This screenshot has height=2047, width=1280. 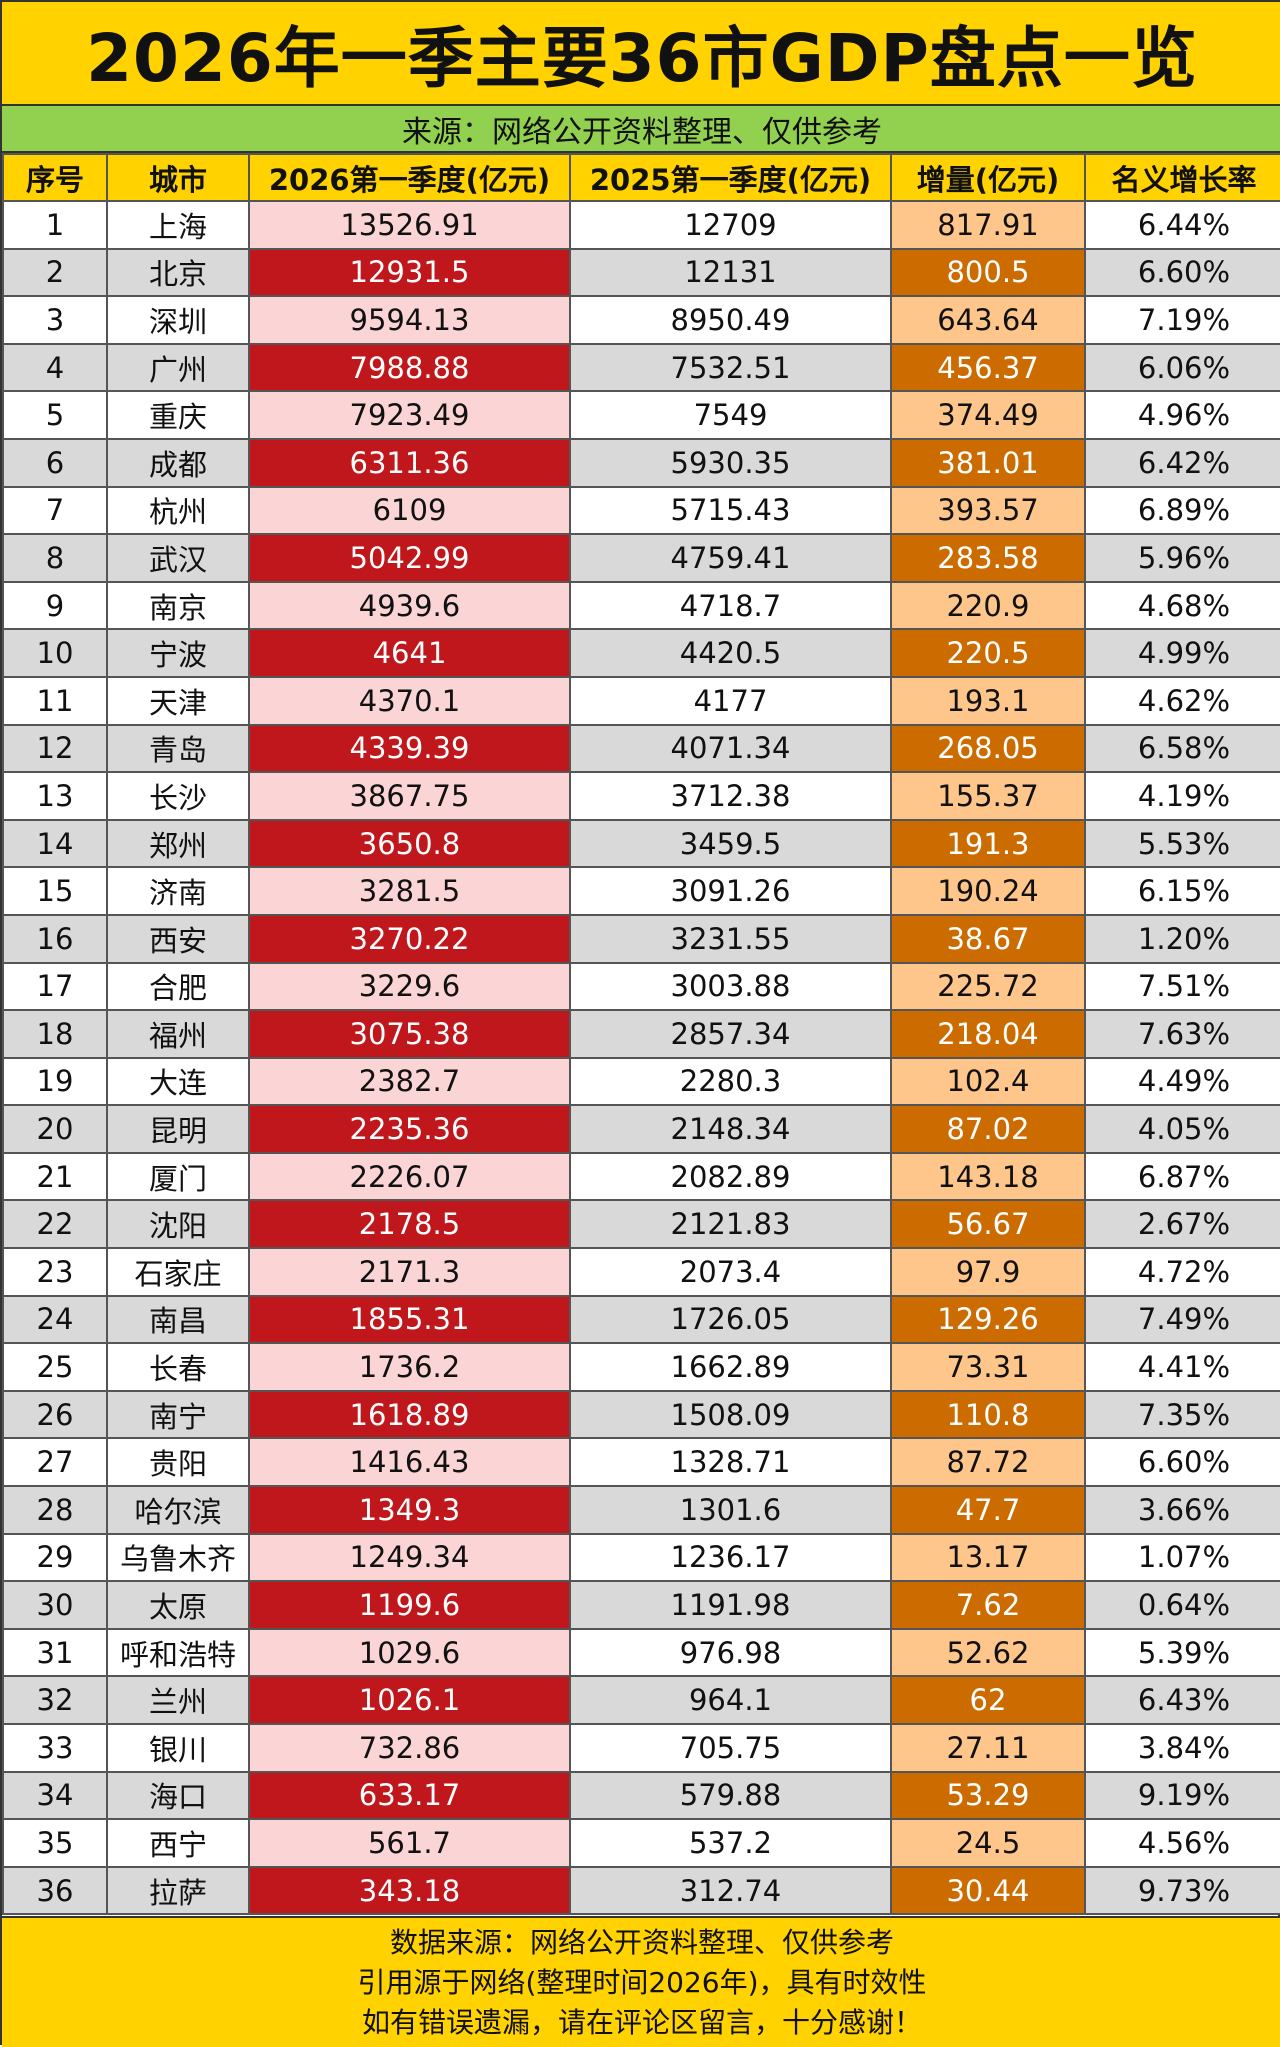 I want to click on cell-city: 拉萨, so click(x=178, y=1890).